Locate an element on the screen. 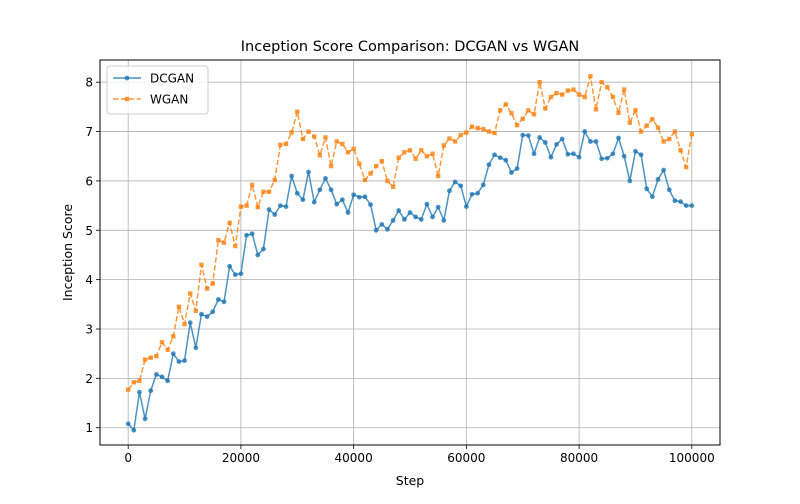  y-tick-label: 1 is located at coordinates (89, 428).